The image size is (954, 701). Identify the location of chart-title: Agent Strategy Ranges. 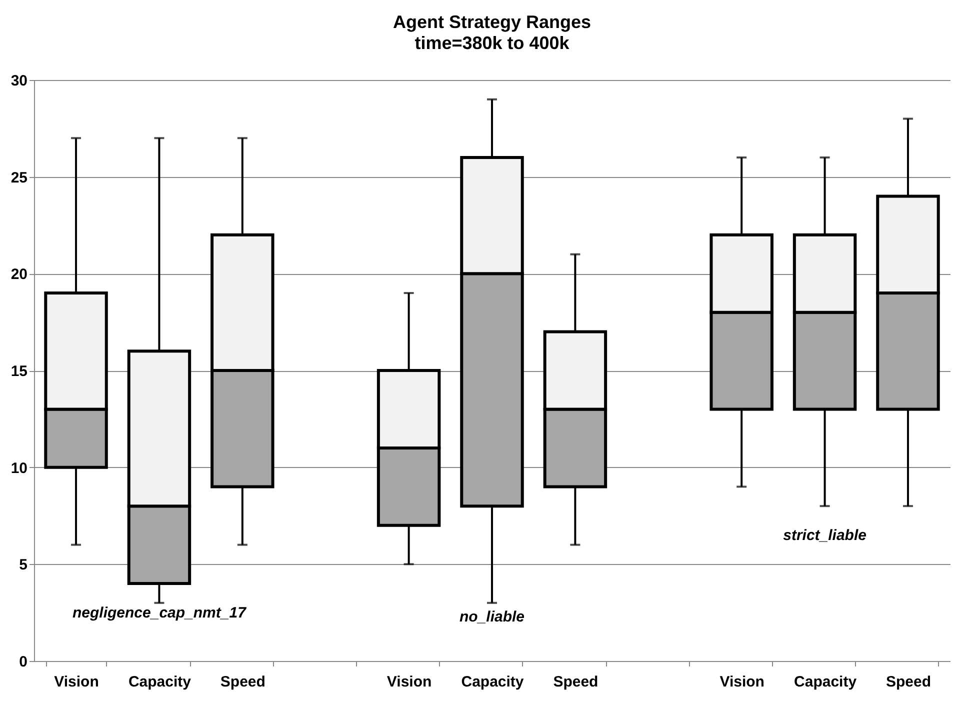
(492, 22).